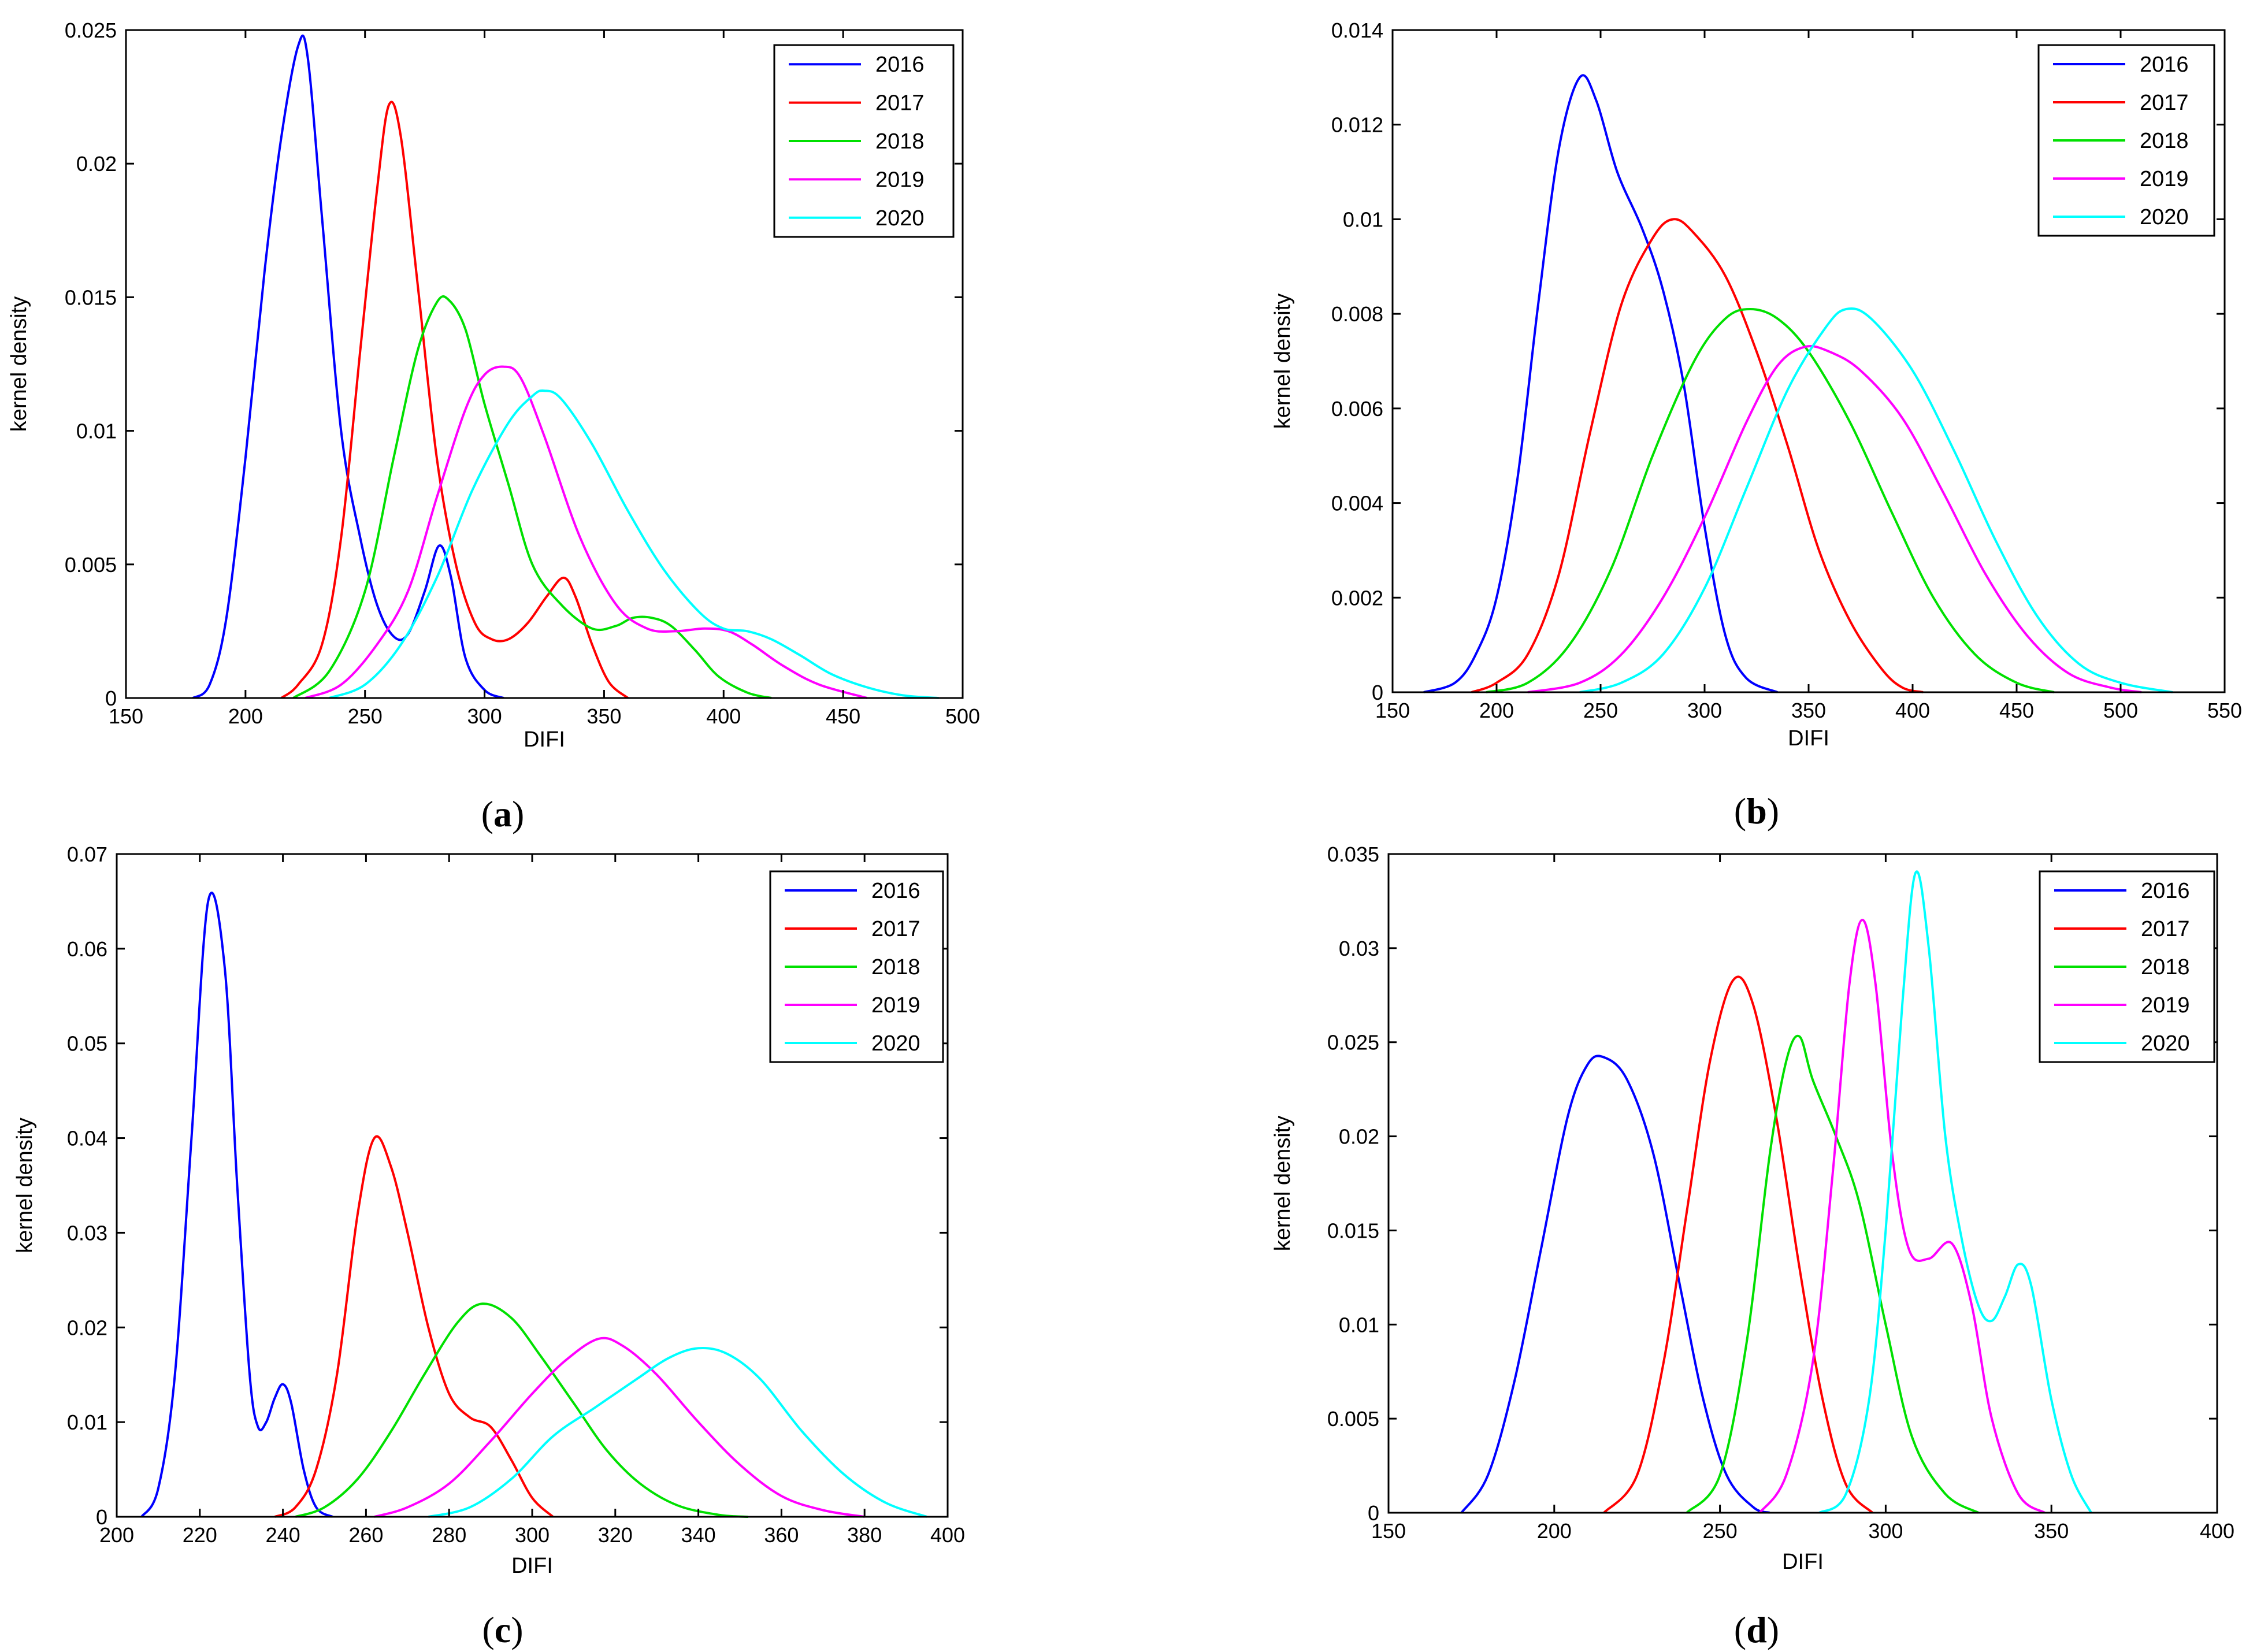  What do you see at coordinates (864, 1535) in the screenshot?
I see `x-tick-label: 380` at bounding box center [864, 1535].